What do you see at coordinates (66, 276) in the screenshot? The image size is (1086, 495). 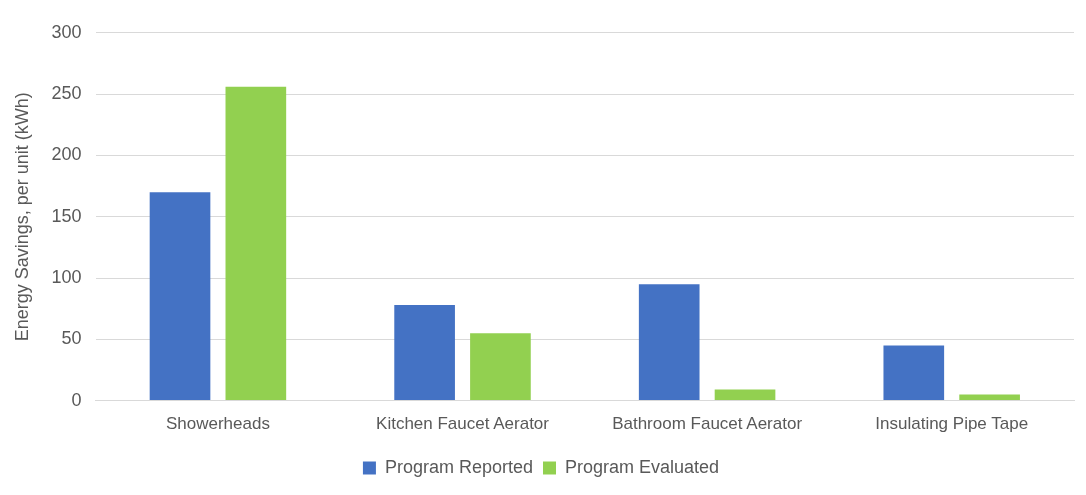 I see `y-tick-label: 100` at bounding box center [66, 276].